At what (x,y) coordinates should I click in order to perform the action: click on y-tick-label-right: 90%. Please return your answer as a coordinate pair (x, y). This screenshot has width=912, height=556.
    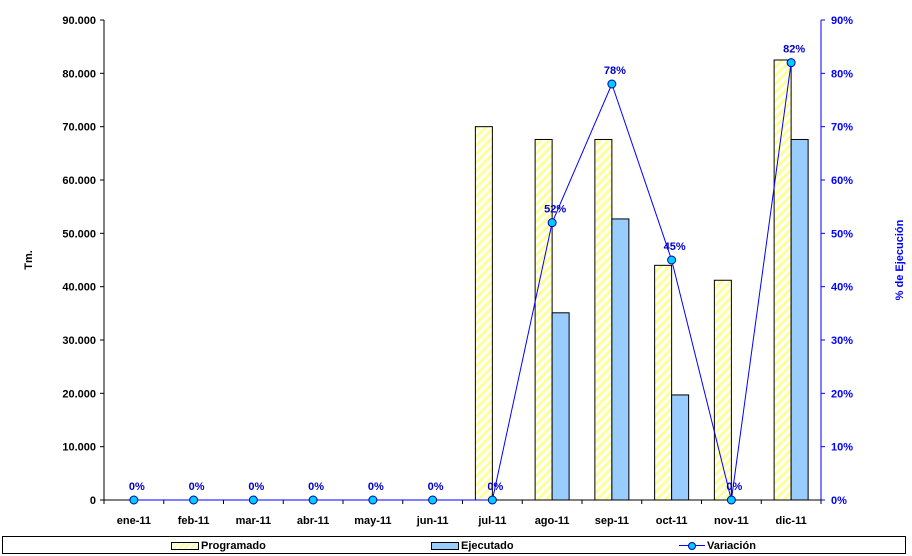
    Looking at the image, I should click on (842, 21).